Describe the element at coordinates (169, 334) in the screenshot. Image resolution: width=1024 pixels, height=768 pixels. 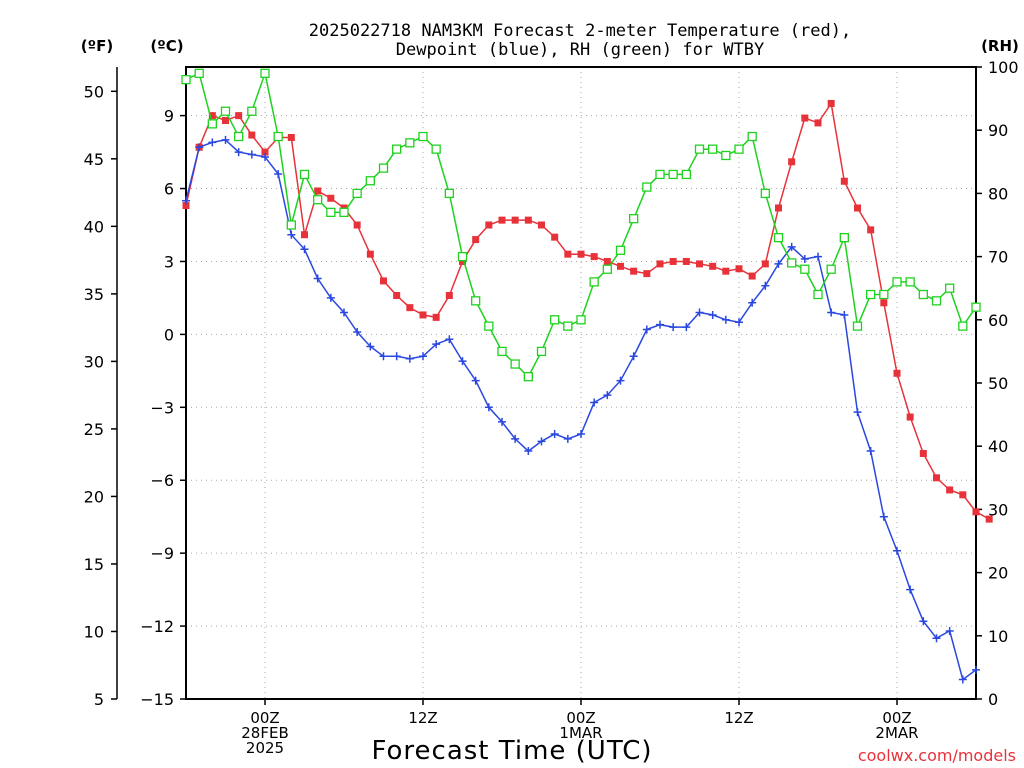
I see `celsius-tick-label: 0` at that location.